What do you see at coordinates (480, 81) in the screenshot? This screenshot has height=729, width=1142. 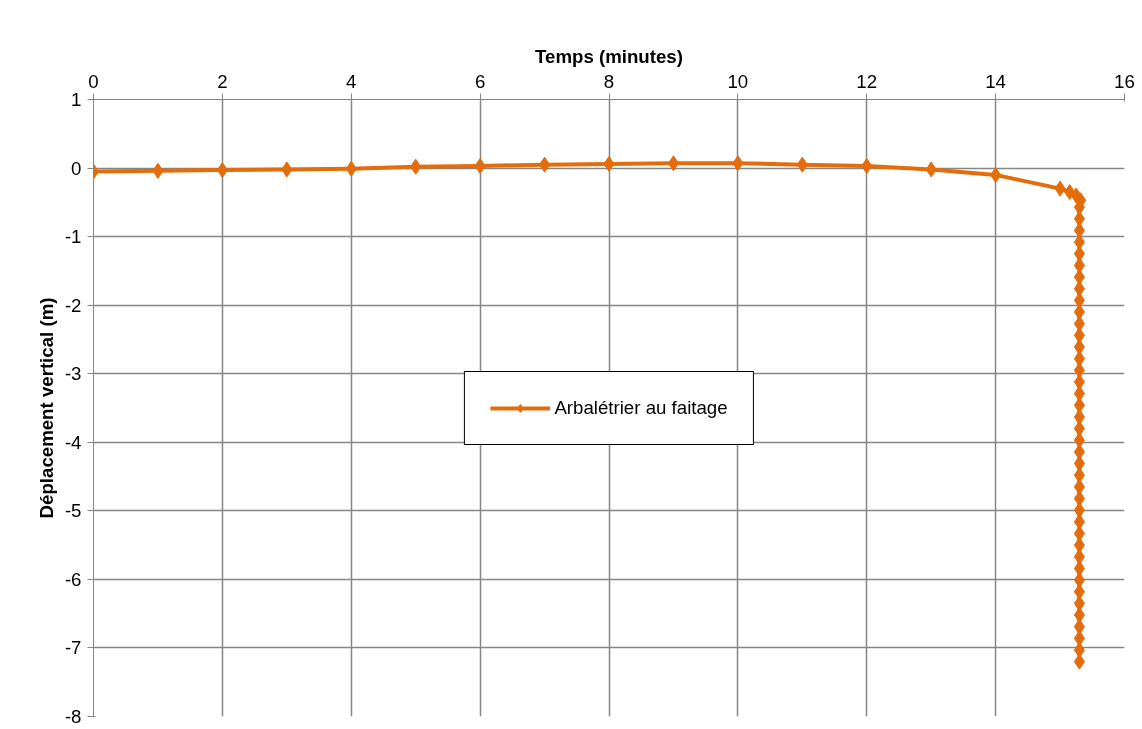 I see `x-tick-label: 6` at bounding box center [480, 81].